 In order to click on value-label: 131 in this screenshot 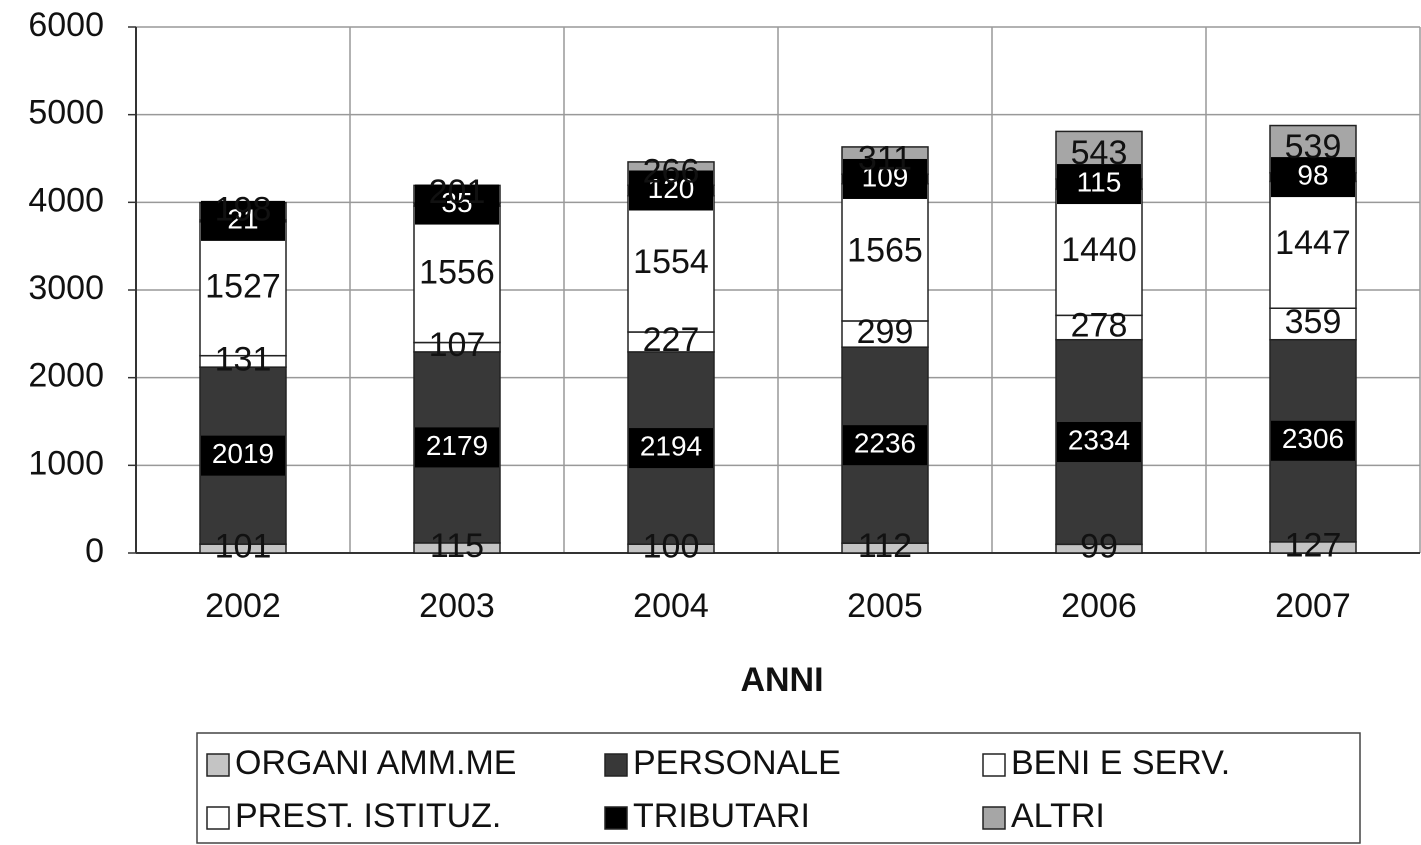, I will do `click(243, 359)`.